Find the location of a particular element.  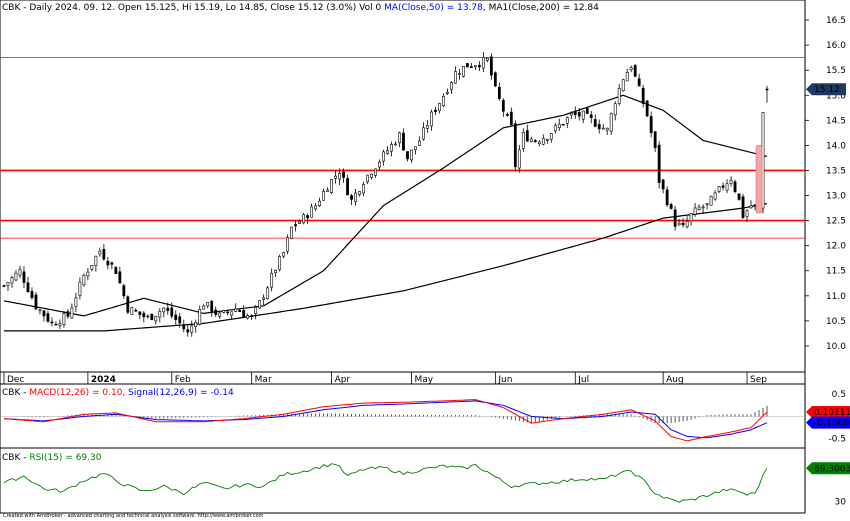

y-tick-label: 15.0 is located at coordinates (836, 96).